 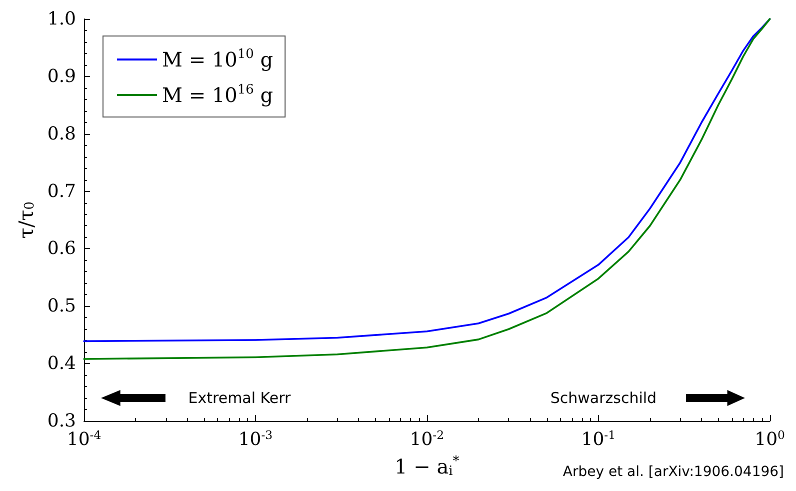 I want to click on annotation: Schwarzschild, so click(x=603, y=398).